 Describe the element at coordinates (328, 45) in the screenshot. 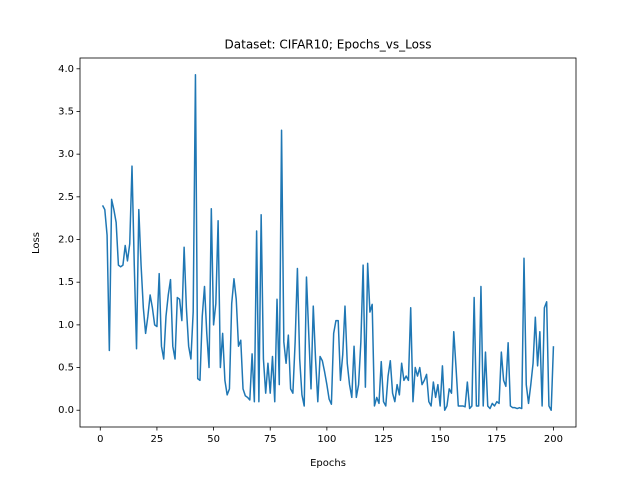

I see `chart-title: Dataset: CIFAR10; Epochs_vs_Loss` at that location.